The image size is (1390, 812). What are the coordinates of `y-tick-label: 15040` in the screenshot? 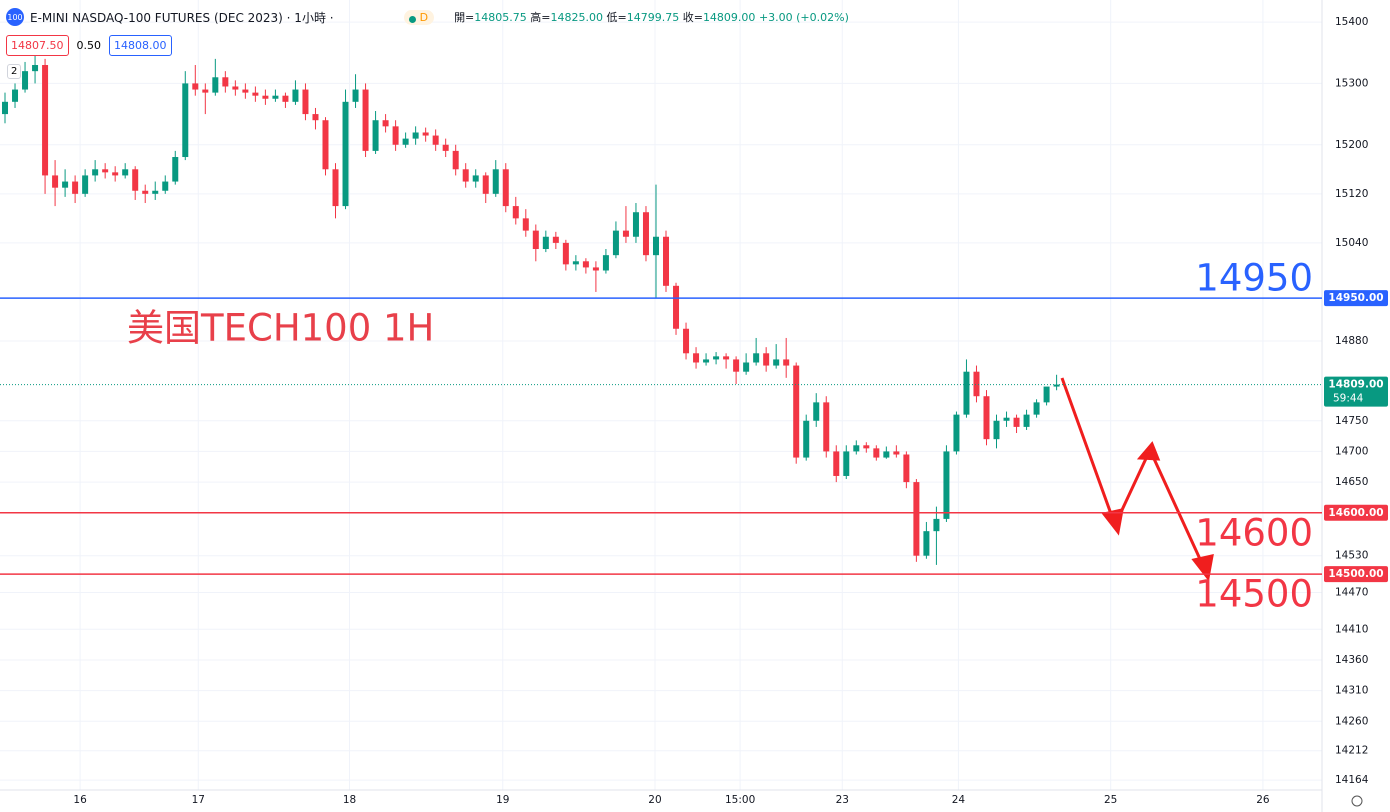 It's located at (1351, 243).